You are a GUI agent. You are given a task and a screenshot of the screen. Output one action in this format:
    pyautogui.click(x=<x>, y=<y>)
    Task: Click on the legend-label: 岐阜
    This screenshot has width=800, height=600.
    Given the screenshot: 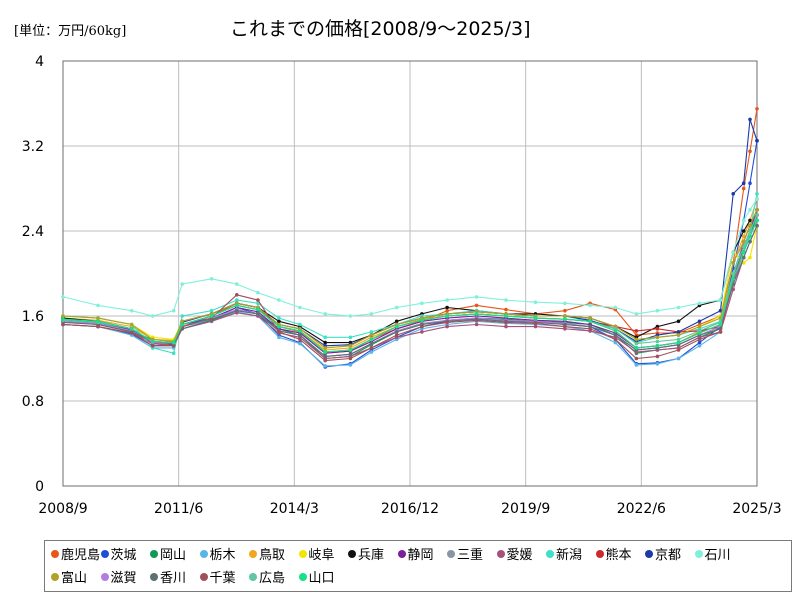 What is the action you would take?
    pyautogui.click(x=321, y=555)
    